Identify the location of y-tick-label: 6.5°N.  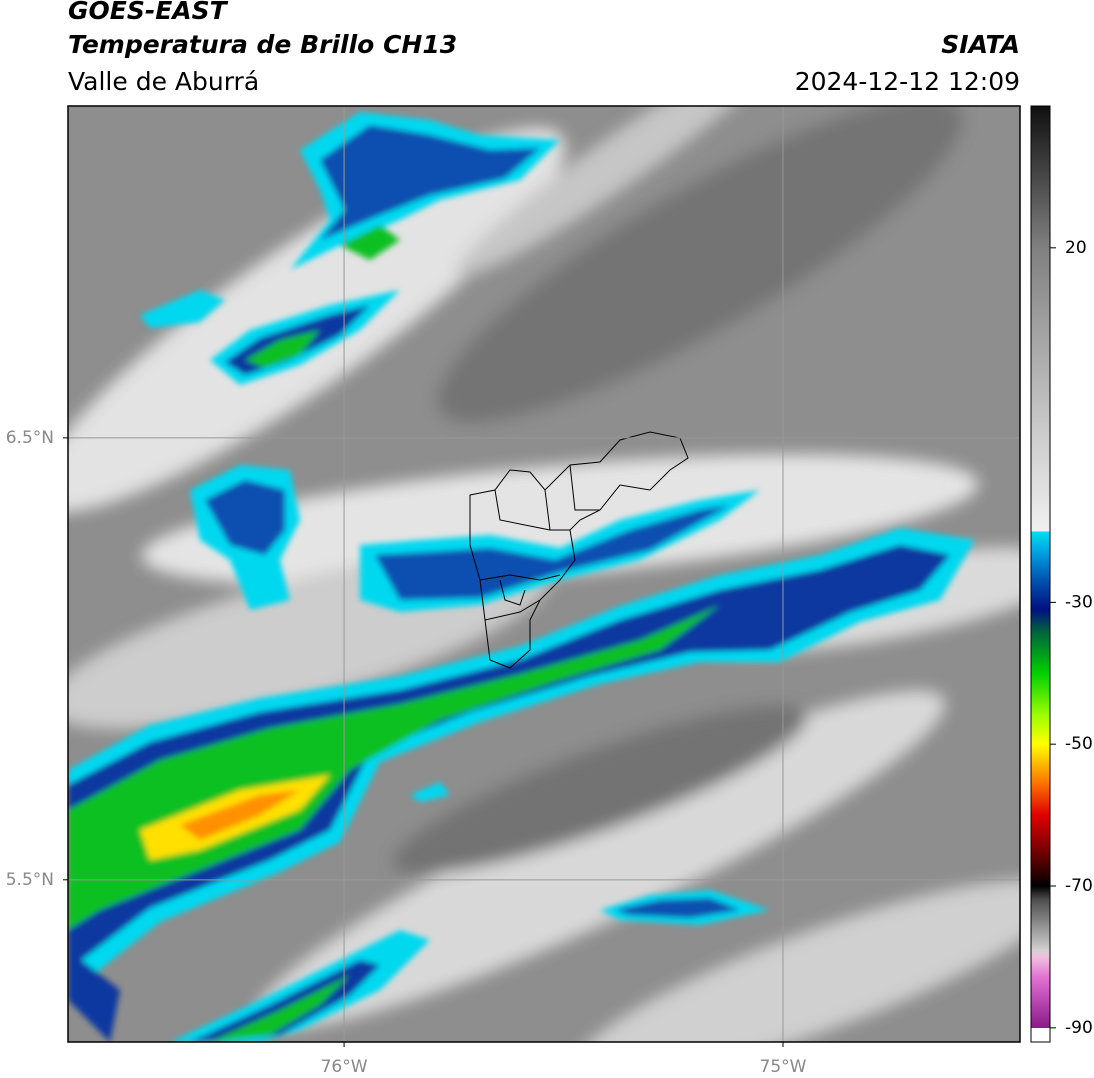
(30, 438).